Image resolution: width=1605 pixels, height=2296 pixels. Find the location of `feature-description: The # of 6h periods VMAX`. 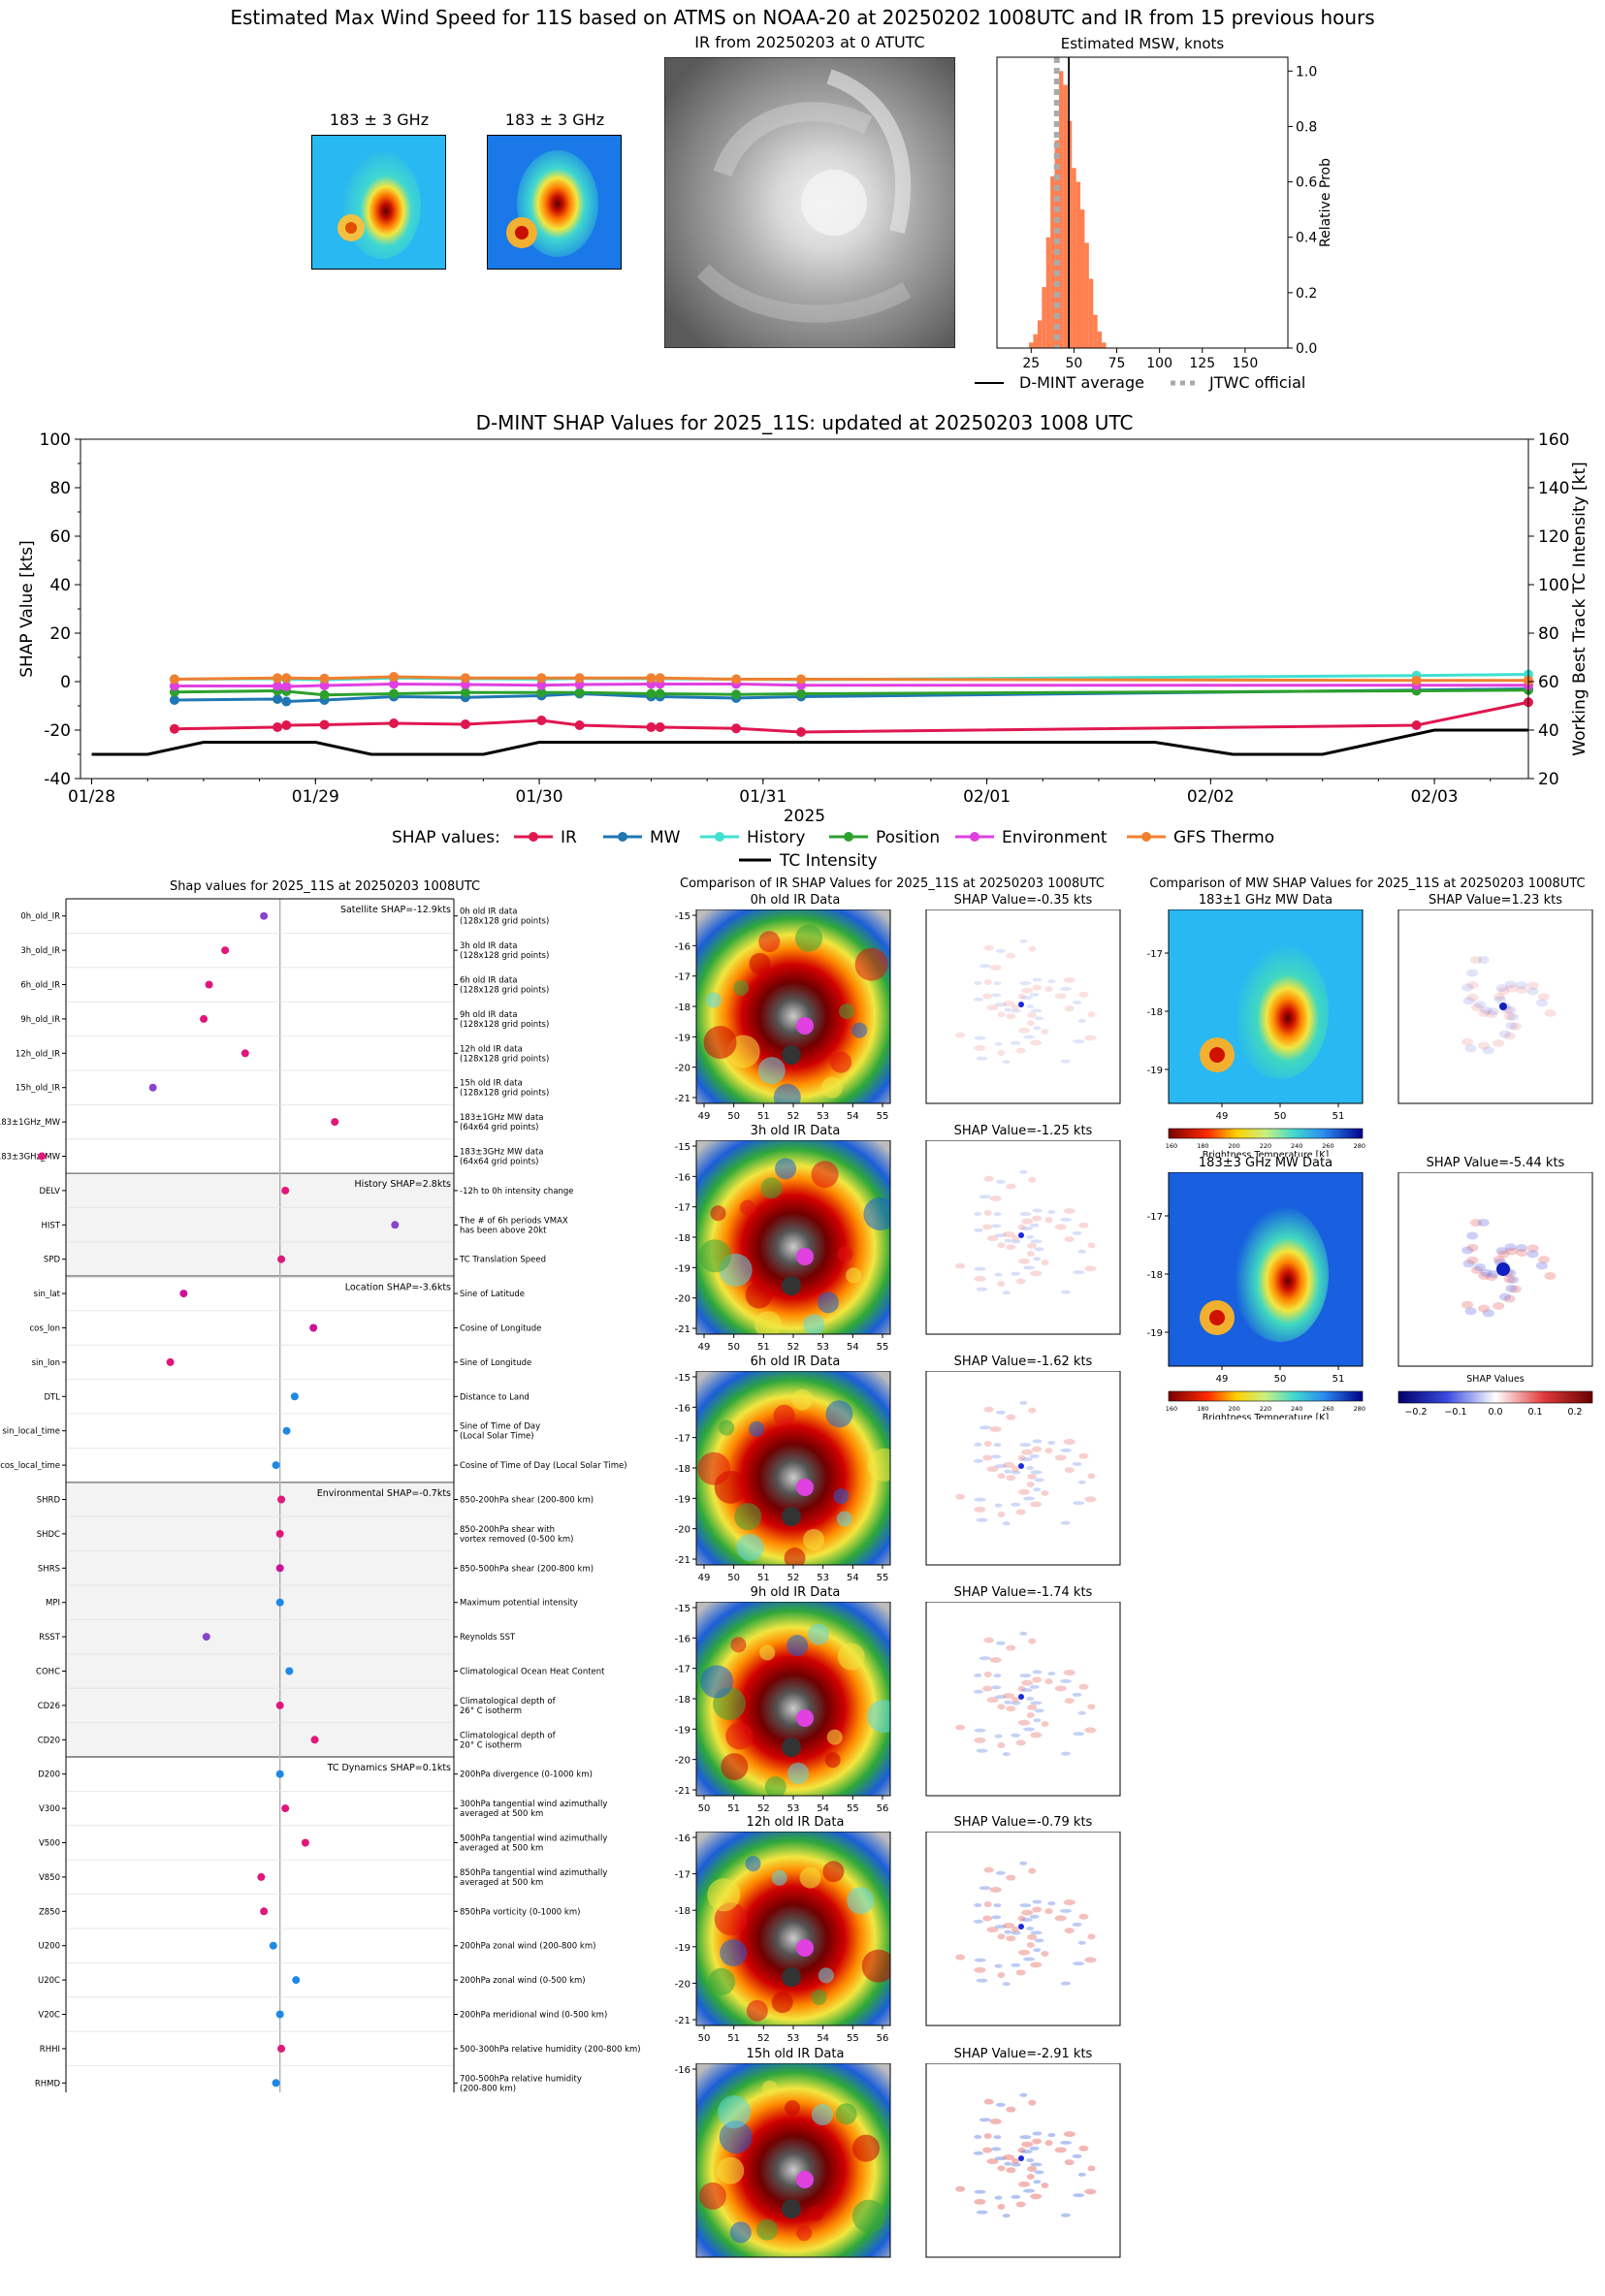

feature-description: The # of 6h periods VMAX is located at coordinates (513, 1221).